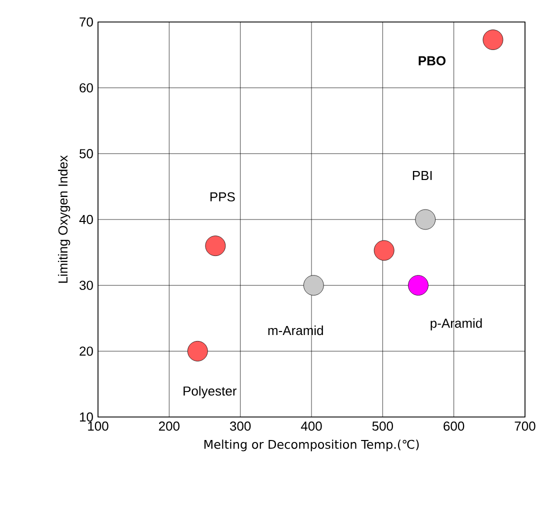 The width and height of the screenshot is (550, 509). Describe the element at coordinates (240, 426) in the screenshot. I see `x-tick-label: 300` at that location.